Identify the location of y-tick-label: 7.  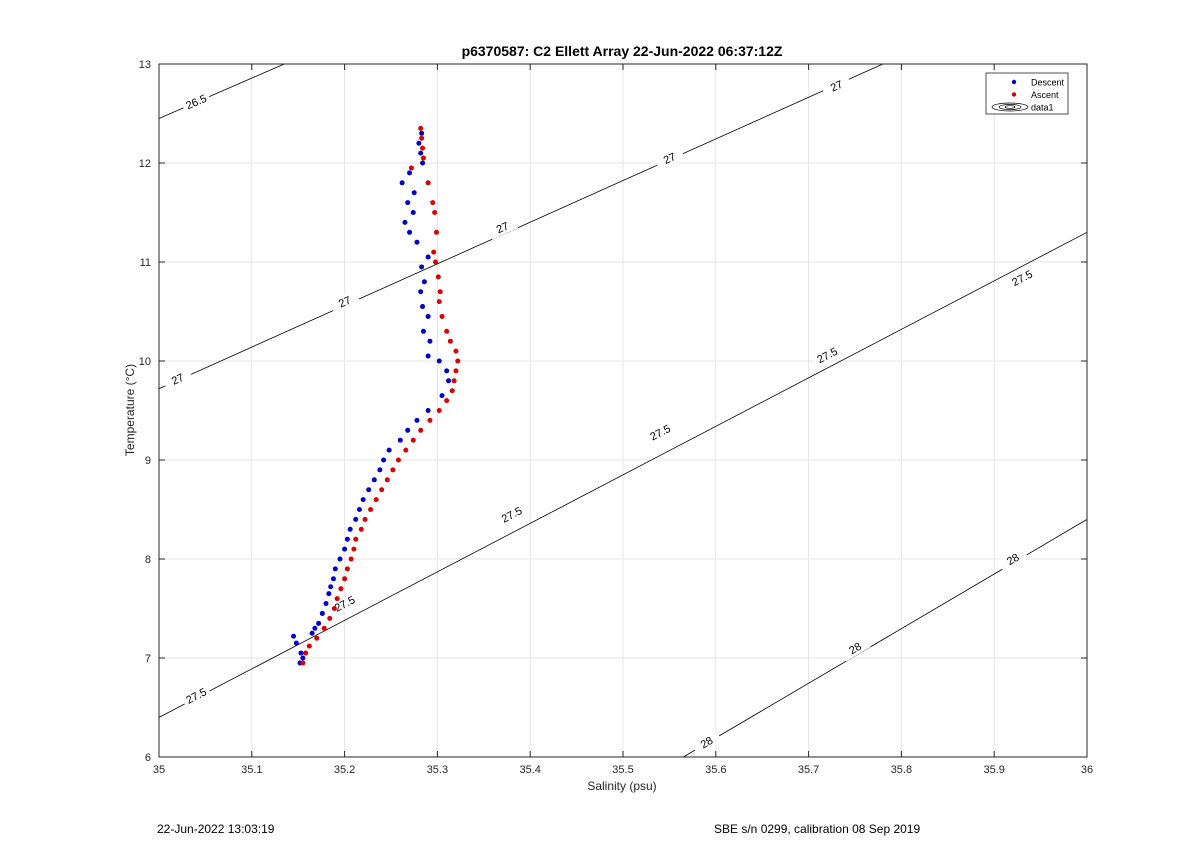
(148, 659).